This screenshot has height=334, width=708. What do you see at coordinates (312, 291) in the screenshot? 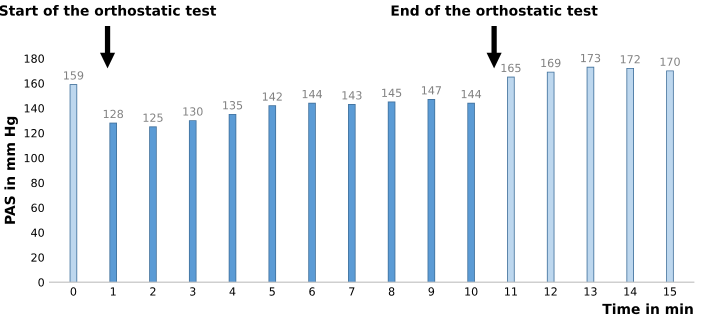
I see `x-tick-label: 6` at bounding box center [312, 291].